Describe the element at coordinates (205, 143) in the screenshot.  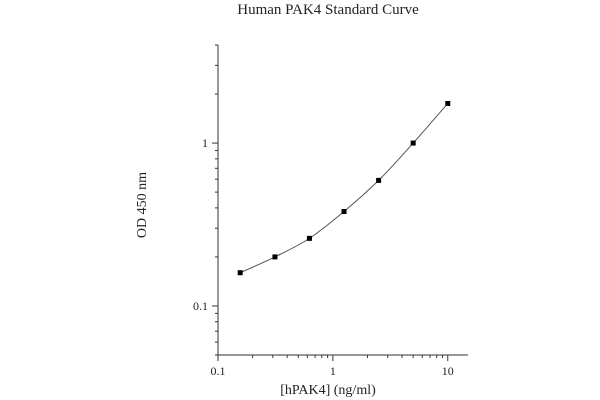
I see `y-tick-label: 1` at that location.